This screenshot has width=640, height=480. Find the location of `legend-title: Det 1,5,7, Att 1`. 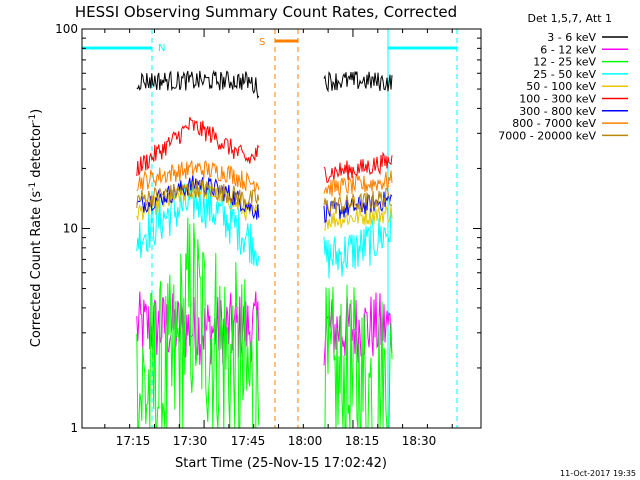

legend-title: Det 1,5,7, Att 1 is located at coordinates (570, 18).